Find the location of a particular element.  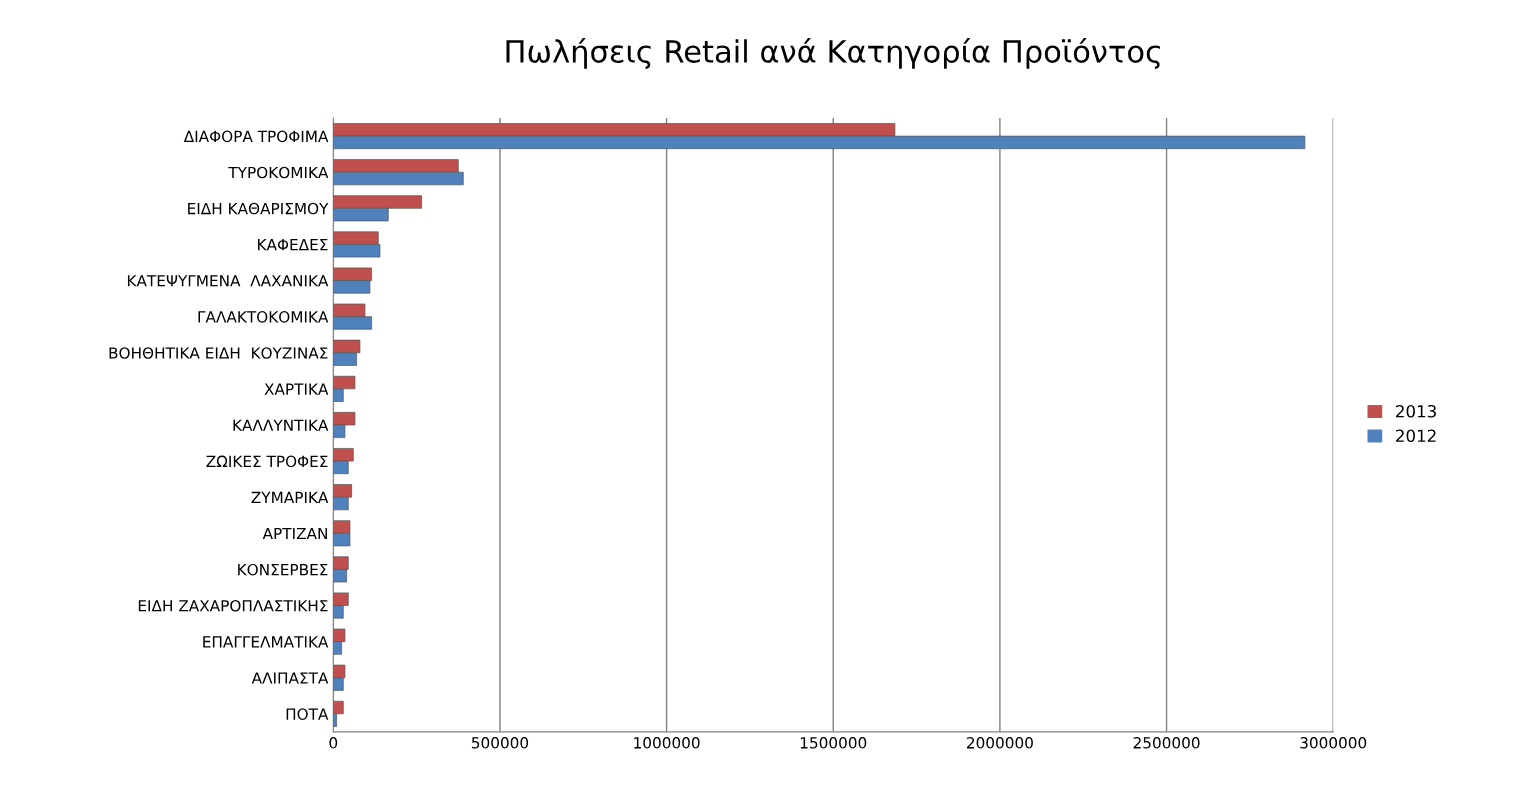

y-tick-label: ΕΙΔΗ ΖΑΧΑΡΟΠΛΑΣΤΙΚΗΣ is located at coordinates (233, 605).